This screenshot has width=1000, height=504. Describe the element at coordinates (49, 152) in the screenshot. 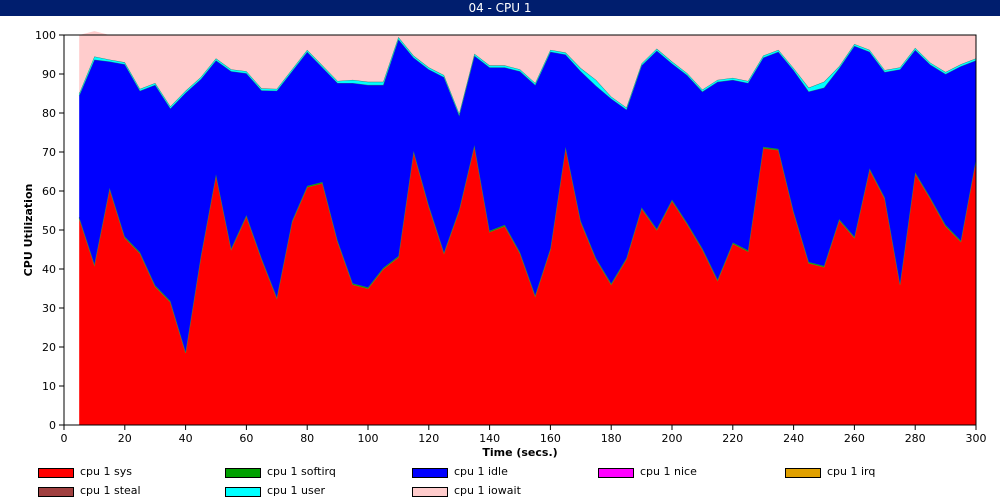

I see `y-tick-label: 70` at that location.